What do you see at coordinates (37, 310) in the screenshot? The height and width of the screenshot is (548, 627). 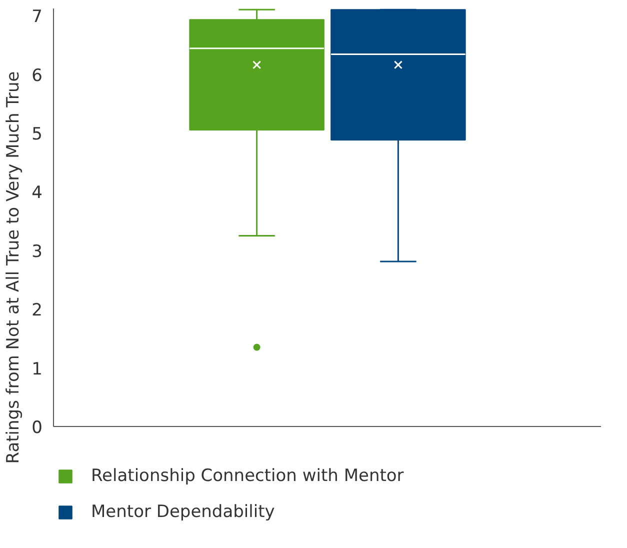 I see `y-tick-label: 2` at bounding box center [37, 310].